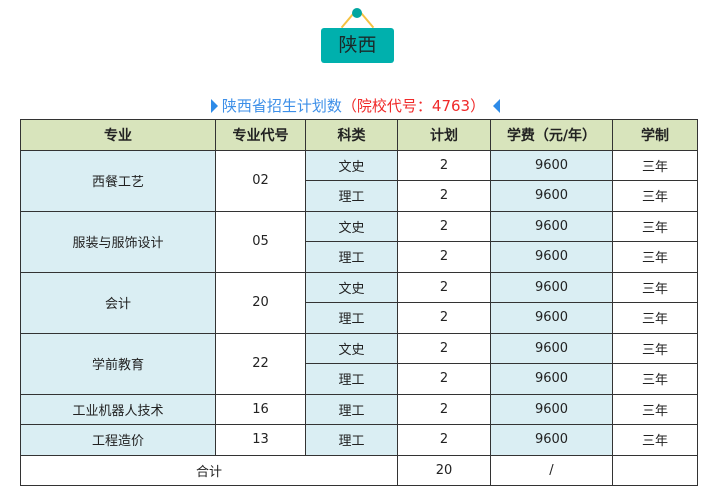 The height and width of the screenshot is (501, 711). Describe the element at coordinates (357, 13) in the screenshot. I see `hanger-pin-icon` at that location.